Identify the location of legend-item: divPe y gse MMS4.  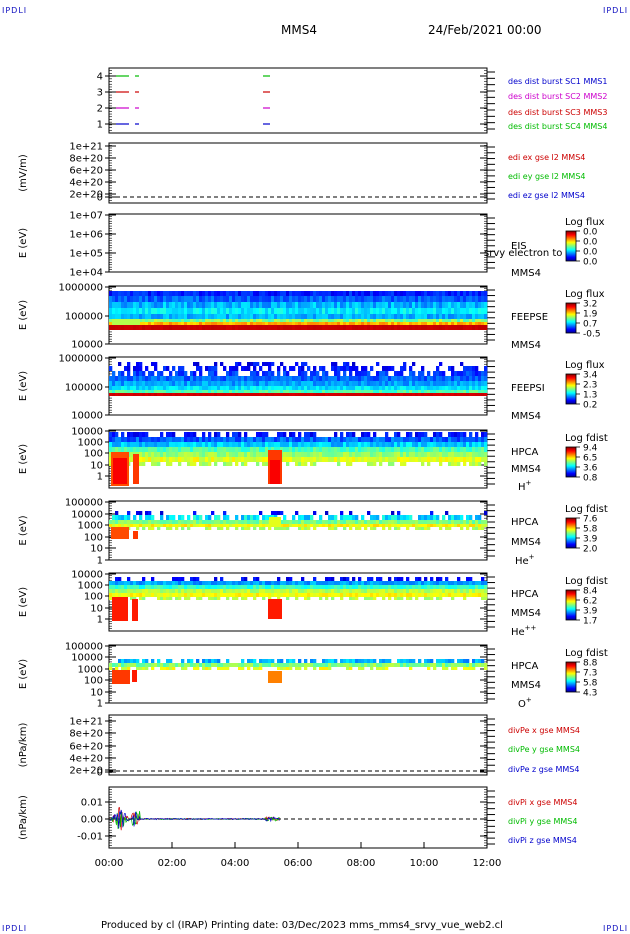
(544, 749).